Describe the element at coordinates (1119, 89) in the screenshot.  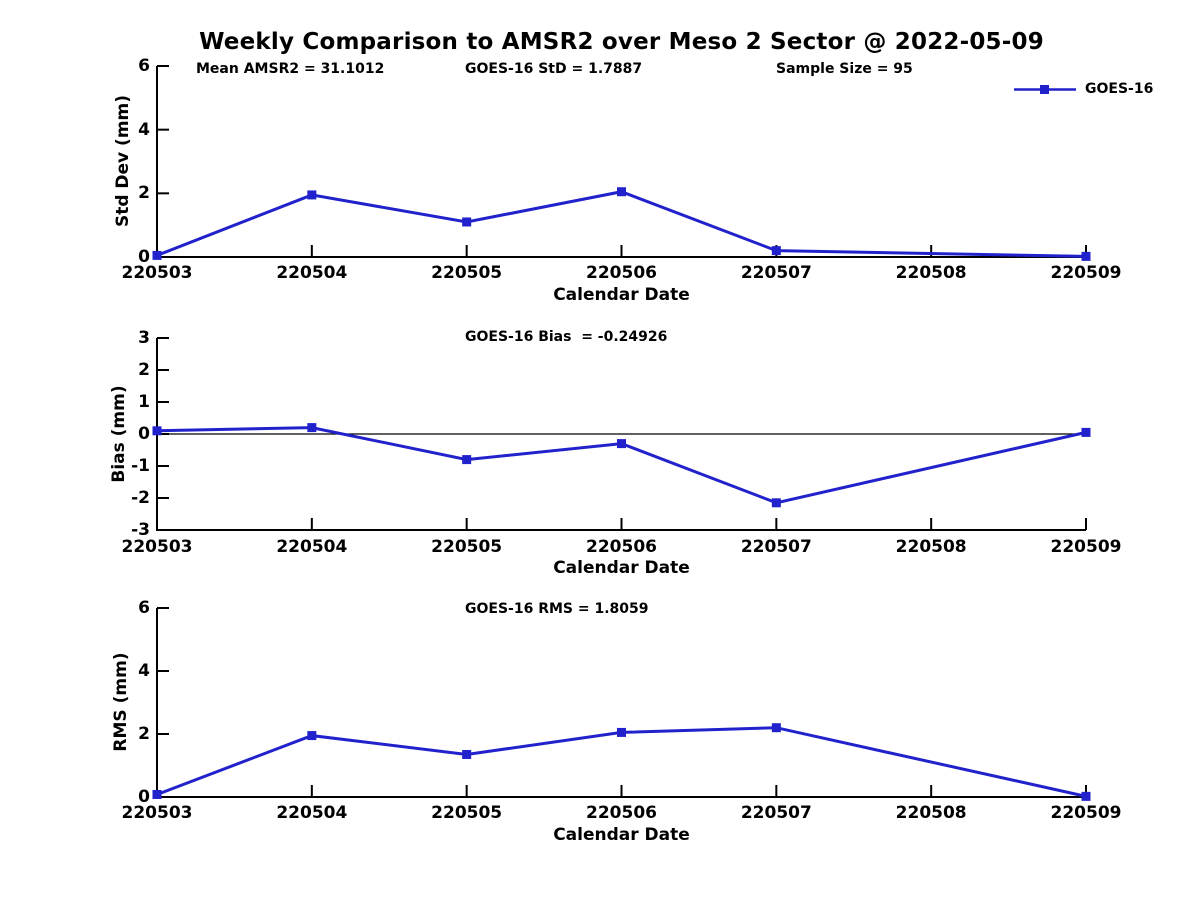
I see `legend-label: GOES-16` at that location.